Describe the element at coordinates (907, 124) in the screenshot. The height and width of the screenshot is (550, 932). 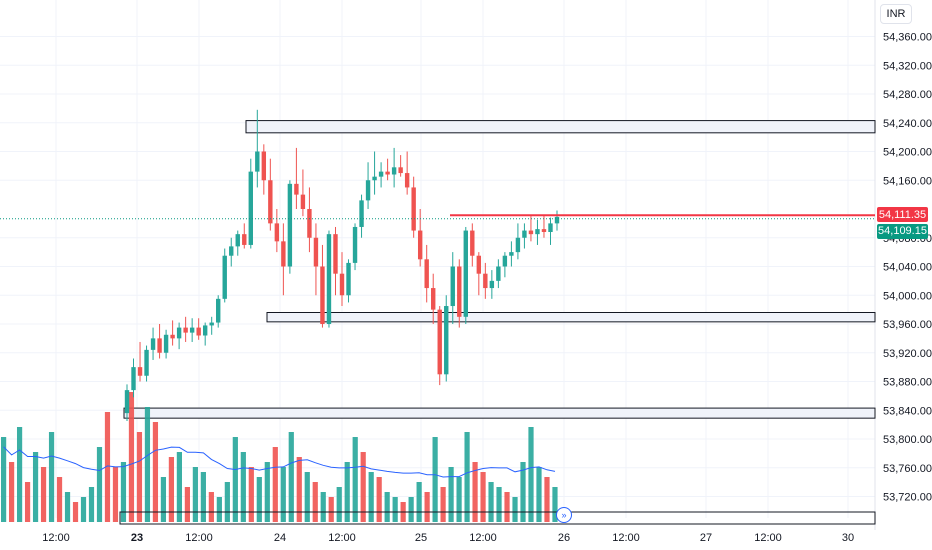
I see `price-tick-label: 54,240.00` at that location.